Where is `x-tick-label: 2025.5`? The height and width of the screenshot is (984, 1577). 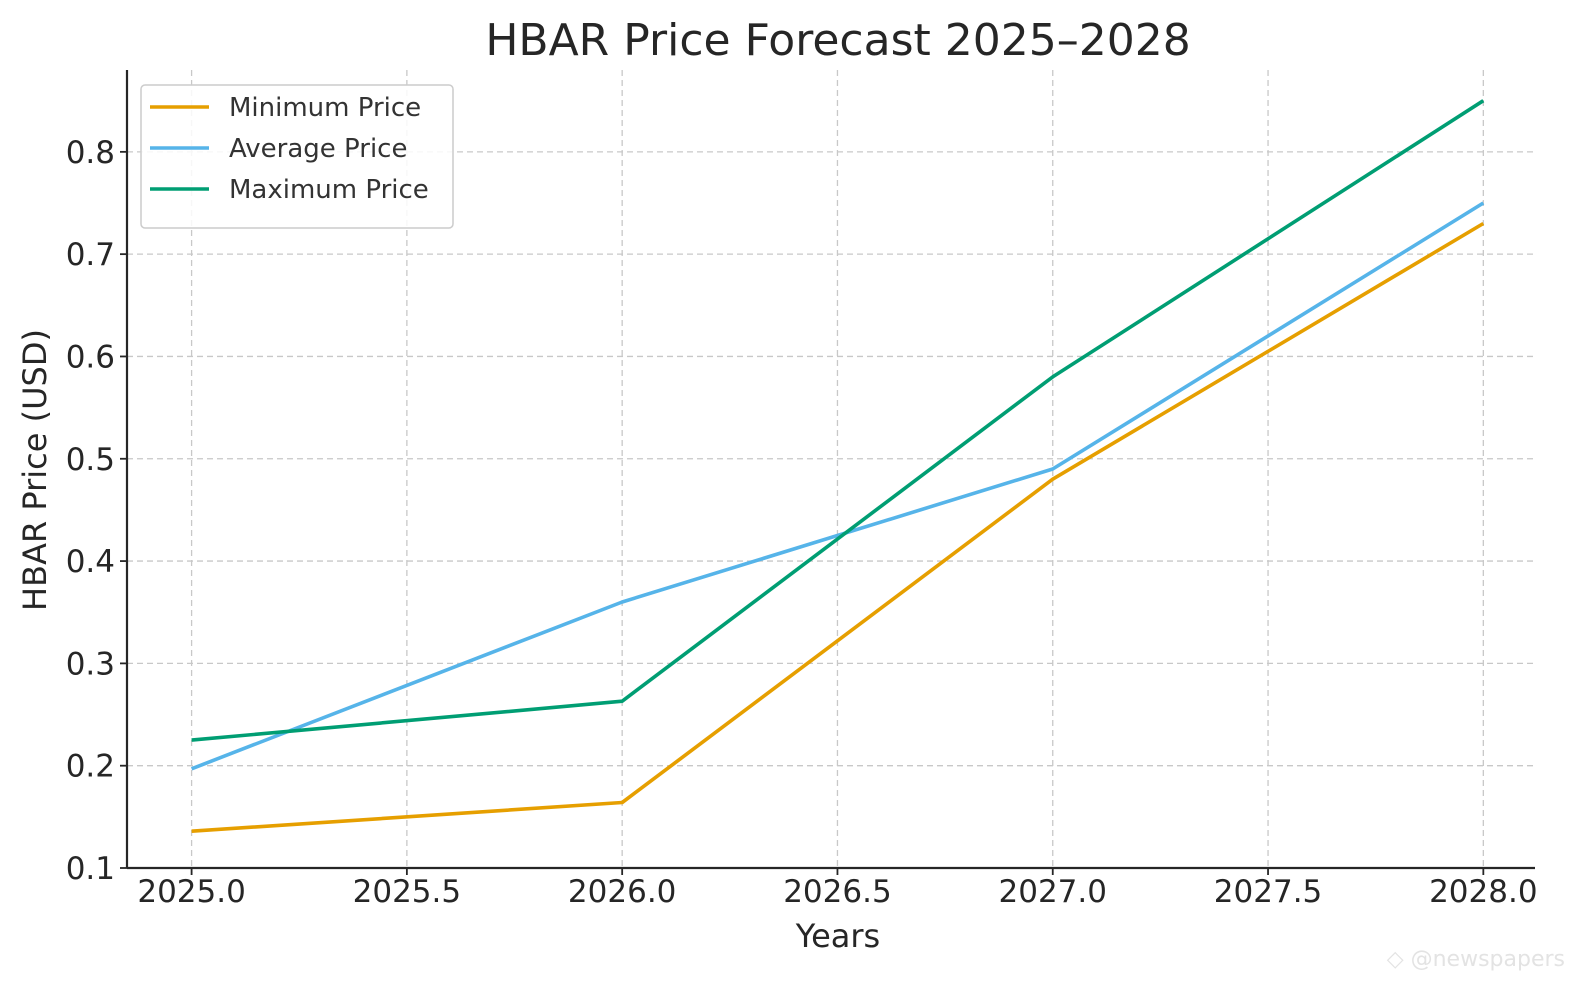
x-tick-label: 2025.5 is located at coordinates (407, 892).